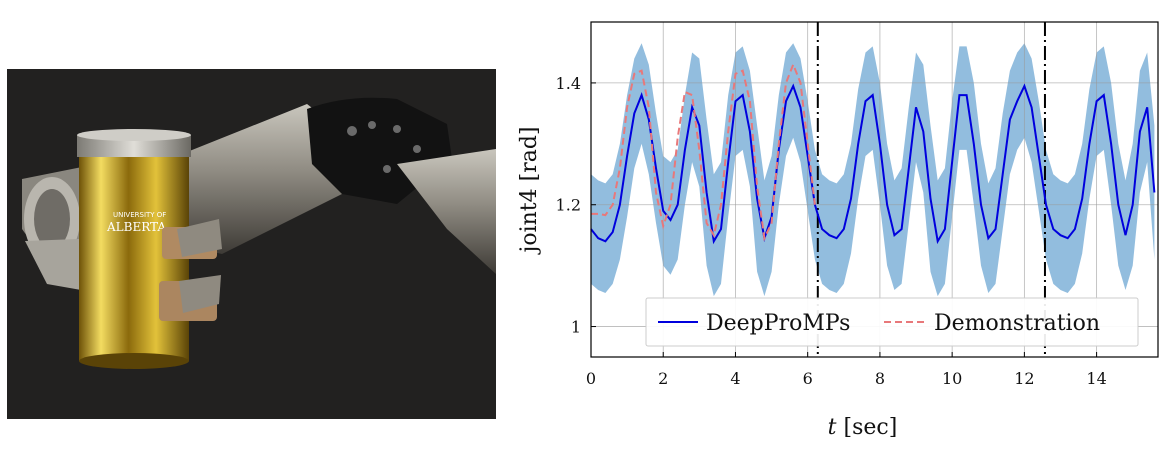 This screenshot has width=1167, height=468. What do you see at coordinates (1096, 378) in the screenshot?
I see `x-tick-label: 14` at bounding box center [1096, 378].